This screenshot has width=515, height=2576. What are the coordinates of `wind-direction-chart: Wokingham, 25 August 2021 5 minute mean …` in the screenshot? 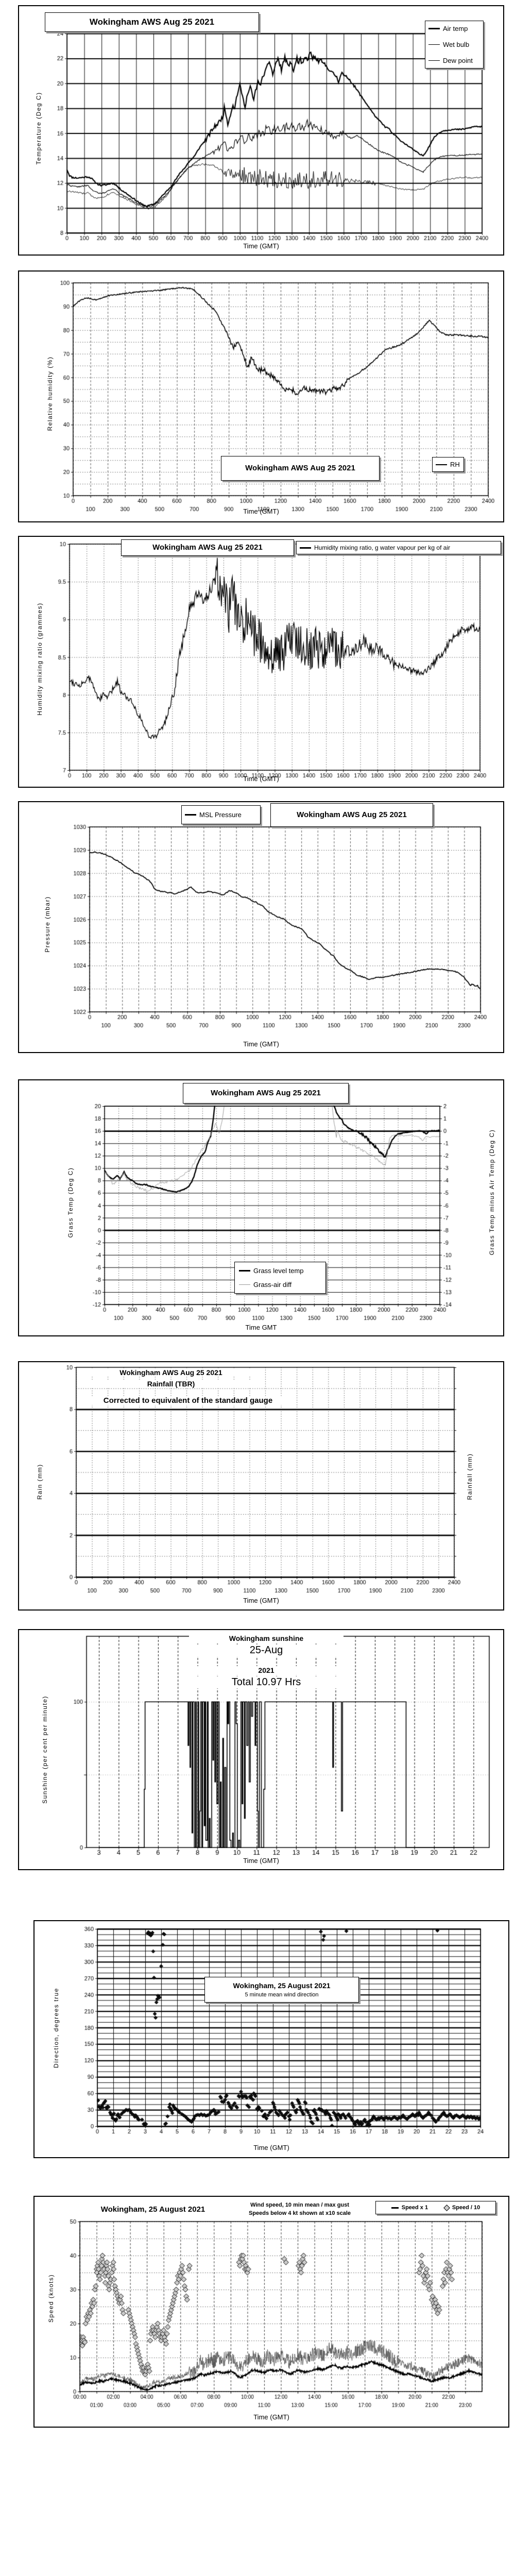 It's located at (271, 2039).